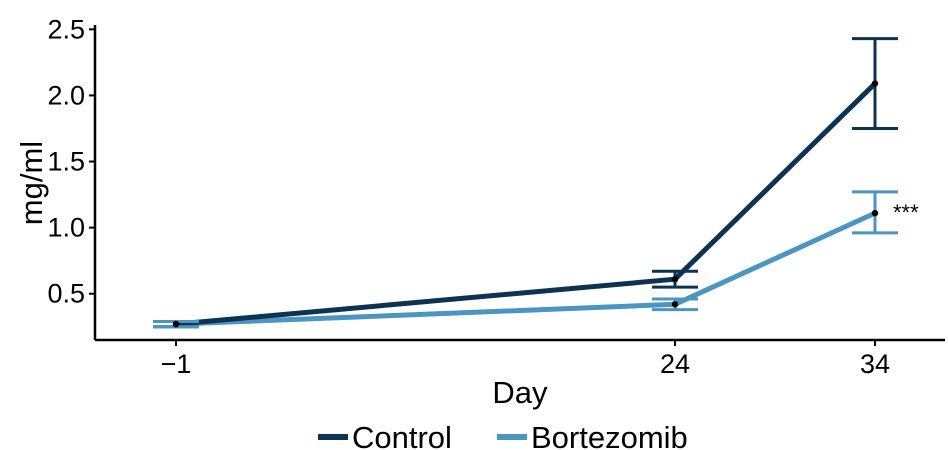  Describe the element at coordinates (609, 435) in the screenshot. I see `legend-label-bortezomib: Bortezomib` at that location.